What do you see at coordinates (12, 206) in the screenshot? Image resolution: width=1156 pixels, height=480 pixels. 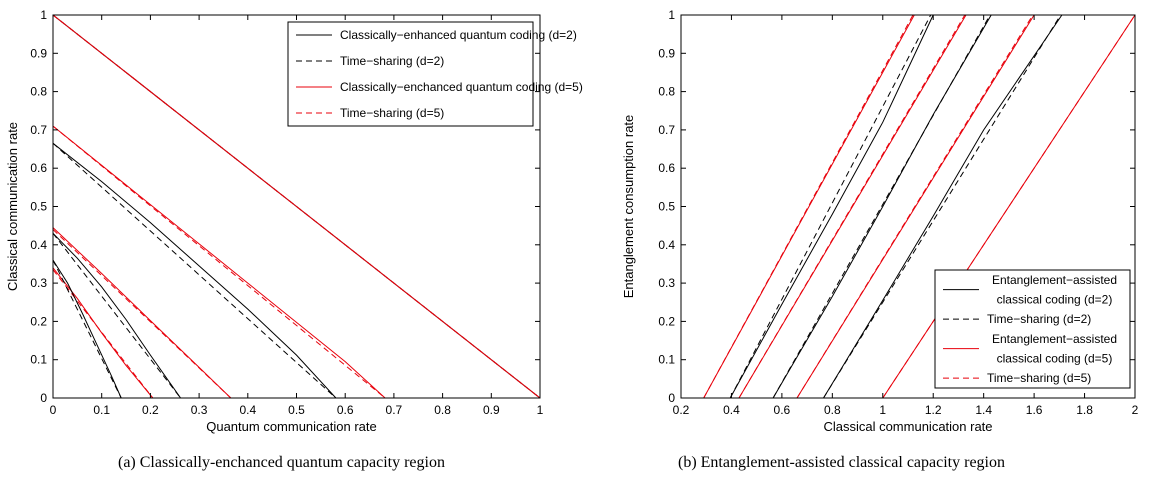 I see `y-axis-label: Classical communication rate` at bounding box center [12, 206].